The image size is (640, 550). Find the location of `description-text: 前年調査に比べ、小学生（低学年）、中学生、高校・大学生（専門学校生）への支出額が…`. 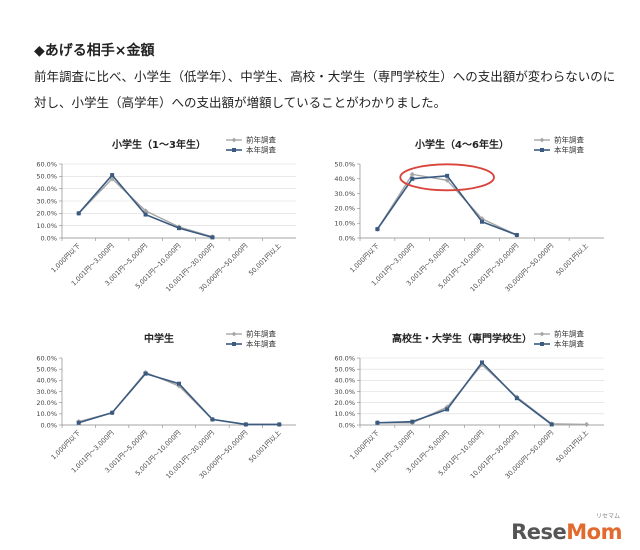

description-text: 前年調査に比べ、小学生（低学年）、中学生、高校・大学生（専門学校生）への支出額が… is located at coordinates (325, 89).